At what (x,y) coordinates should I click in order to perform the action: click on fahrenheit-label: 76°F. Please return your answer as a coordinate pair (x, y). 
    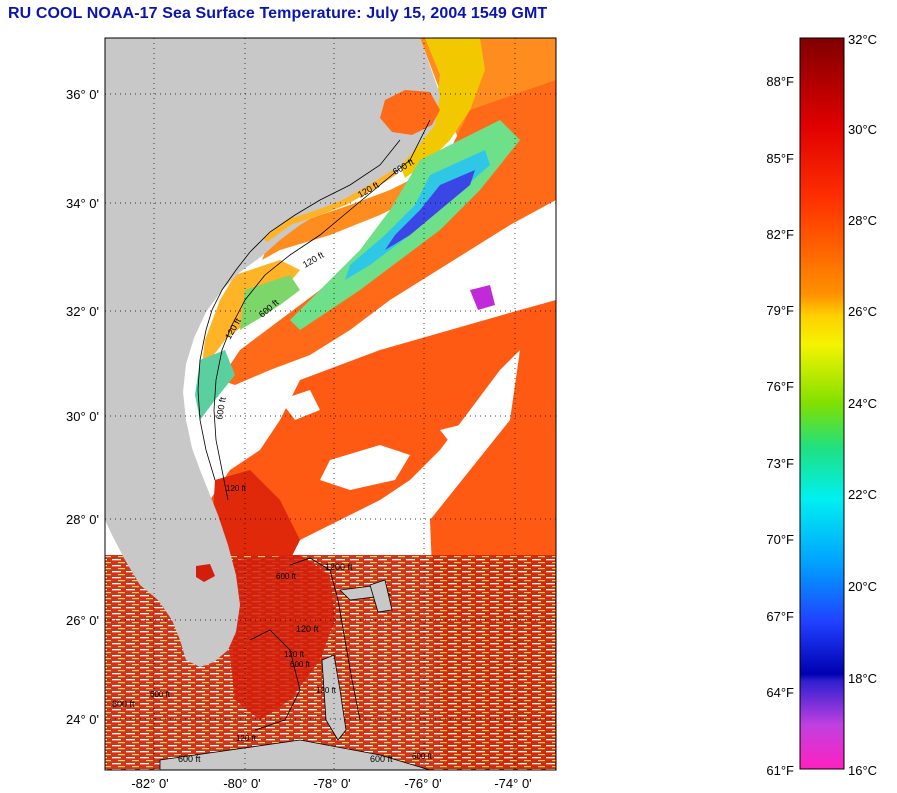
    Looking at the image, I should click on (780, 386).